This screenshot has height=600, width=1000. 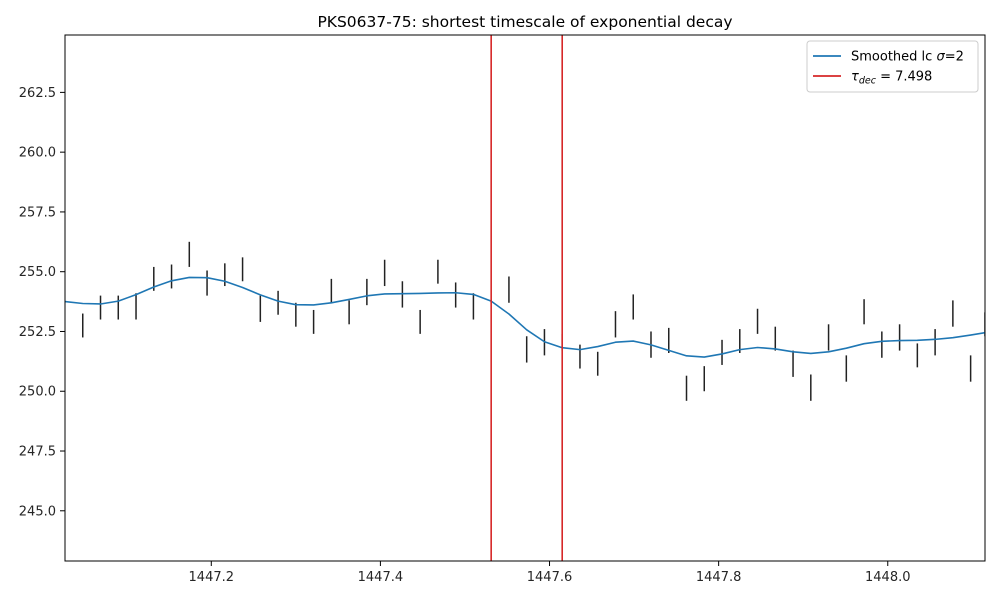 I want to click on x-tick-label: 1448.0, so click(x=888, y=577).